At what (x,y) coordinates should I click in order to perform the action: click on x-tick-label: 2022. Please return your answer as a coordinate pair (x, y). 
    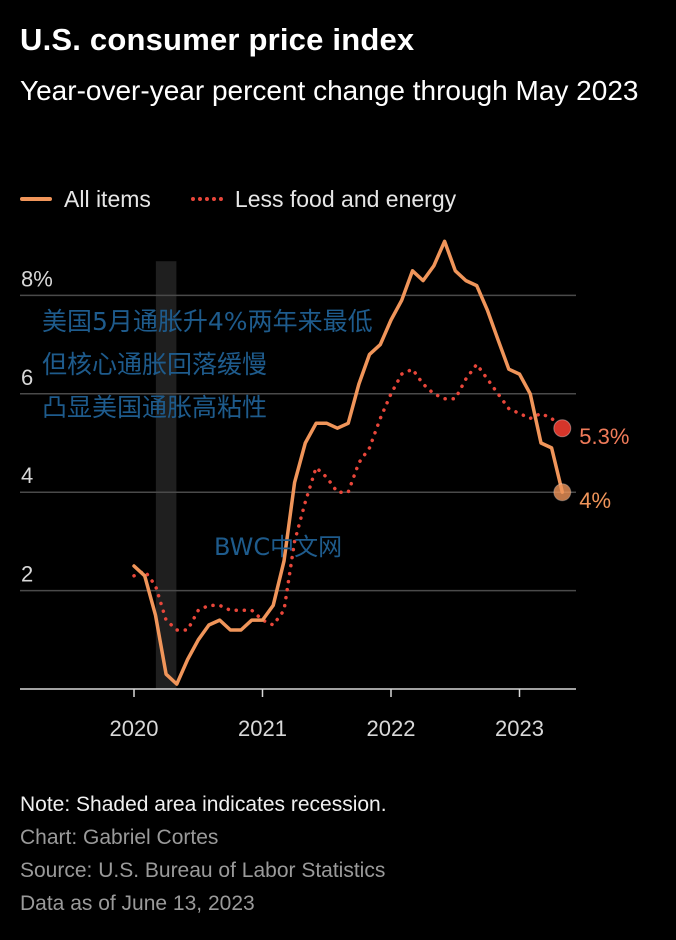
    Looking at the image, I should click on (391, 728).